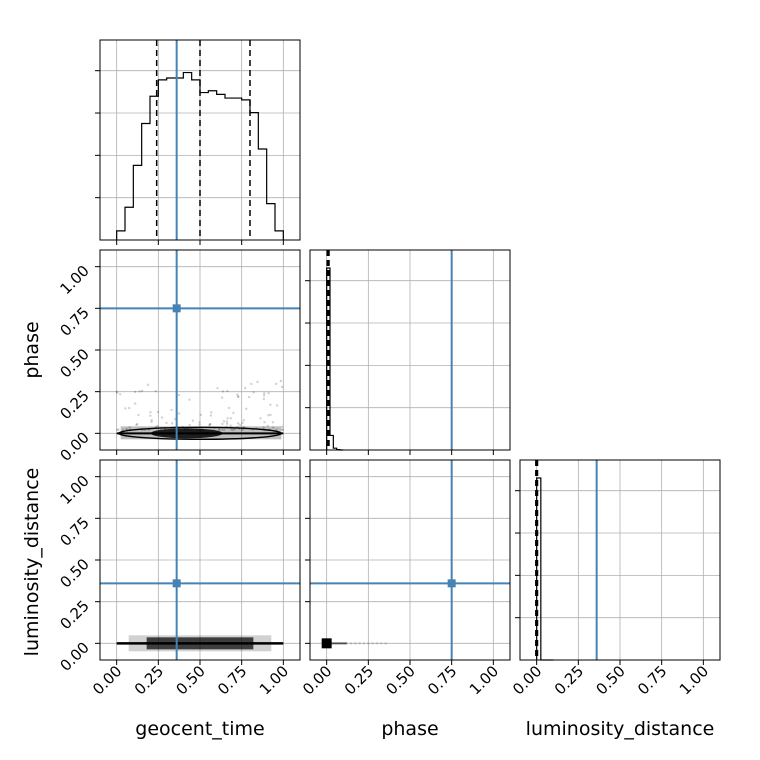  Describe the element at coordinates (32, 562) in the screenshot. I see `y-axis-label-luminosity-distance: luminosity_distance` at that location.